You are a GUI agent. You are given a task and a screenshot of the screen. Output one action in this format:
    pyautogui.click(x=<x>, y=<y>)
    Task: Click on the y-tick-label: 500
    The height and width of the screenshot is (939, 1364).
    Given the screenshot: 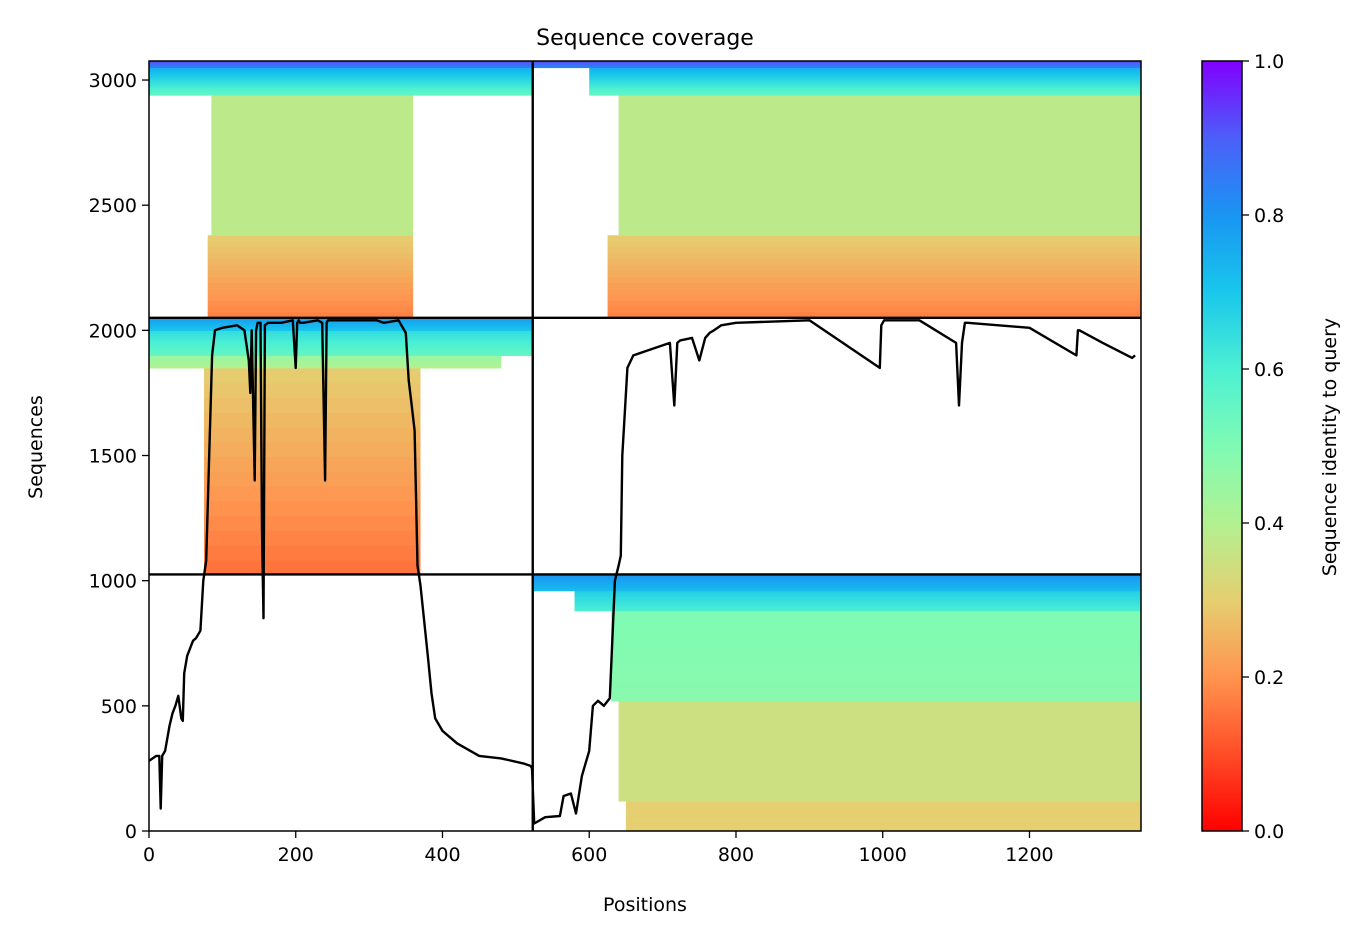 What is the action you would take?
    pyautogui.click(x=119, y=707)
    